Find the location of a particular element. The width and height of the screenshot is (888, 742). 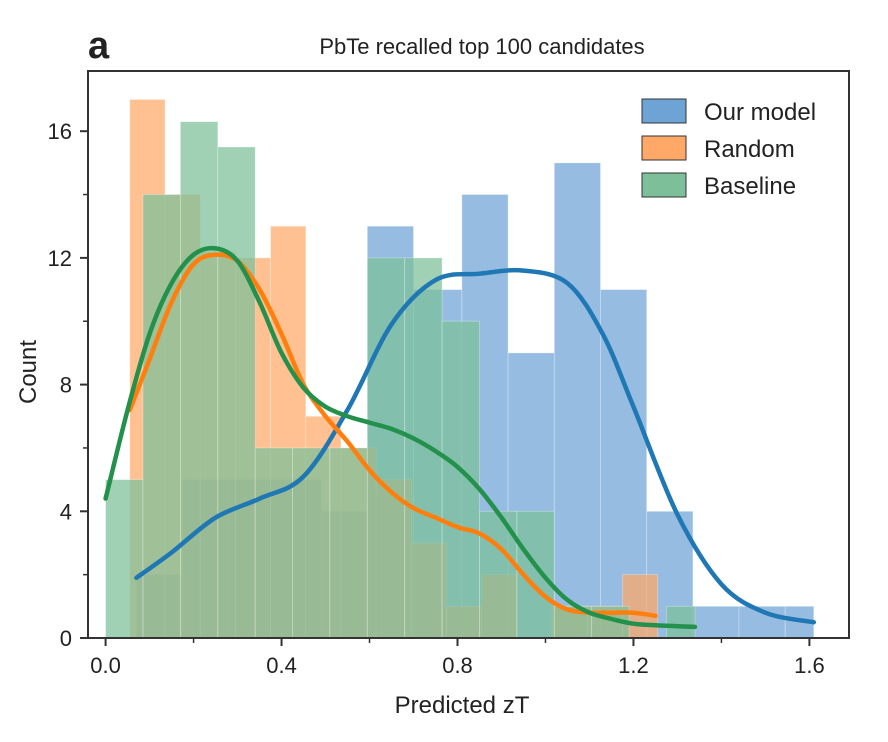

y-axis: 0 4 8 12 16 is located at coordinates (68, 385).